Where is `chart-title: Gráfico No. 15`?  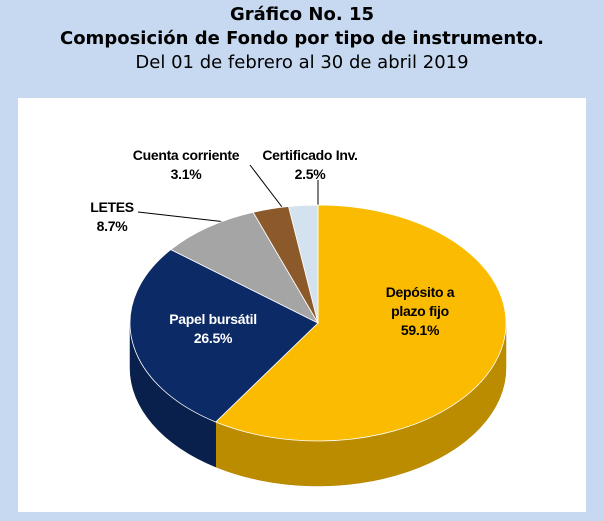 chart-title: Gráfico No. 15 is located at coordinates (302, 14).